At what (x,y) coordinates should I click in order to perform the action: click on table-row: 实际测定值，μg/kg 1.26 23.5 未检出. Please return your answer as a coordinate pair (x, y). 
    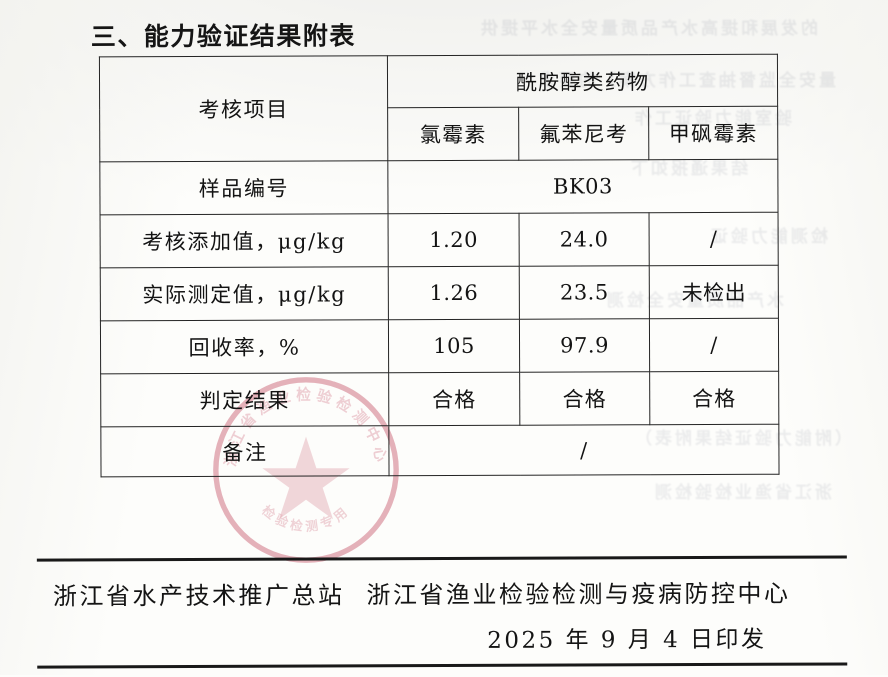
    Looking at the image, I should click on (439, 293).